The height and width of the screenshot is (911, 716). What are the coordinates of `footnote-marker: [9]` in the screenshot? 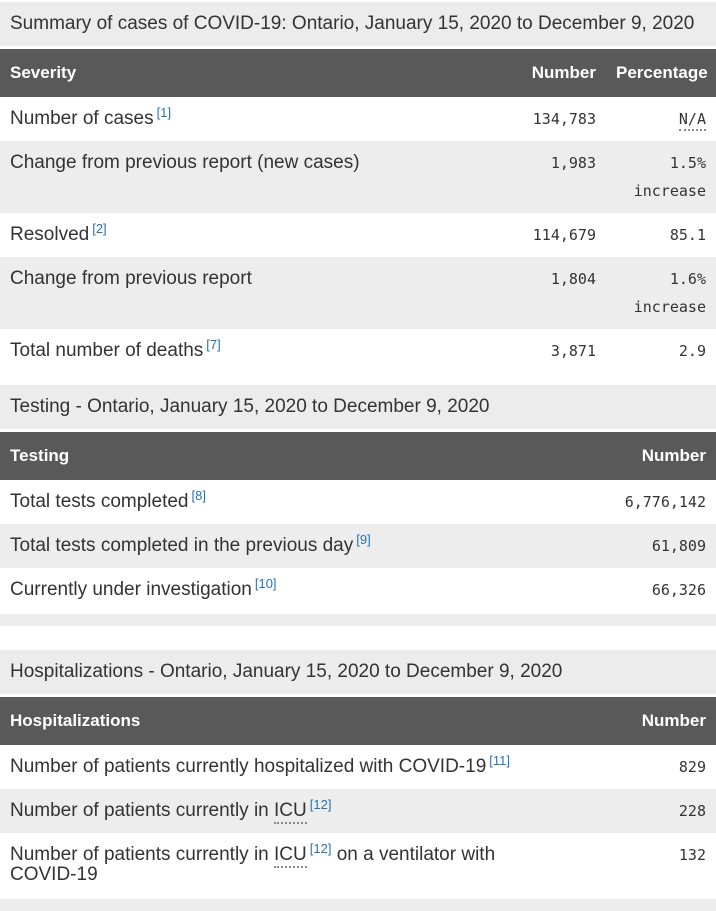 It's located at (363, 539).